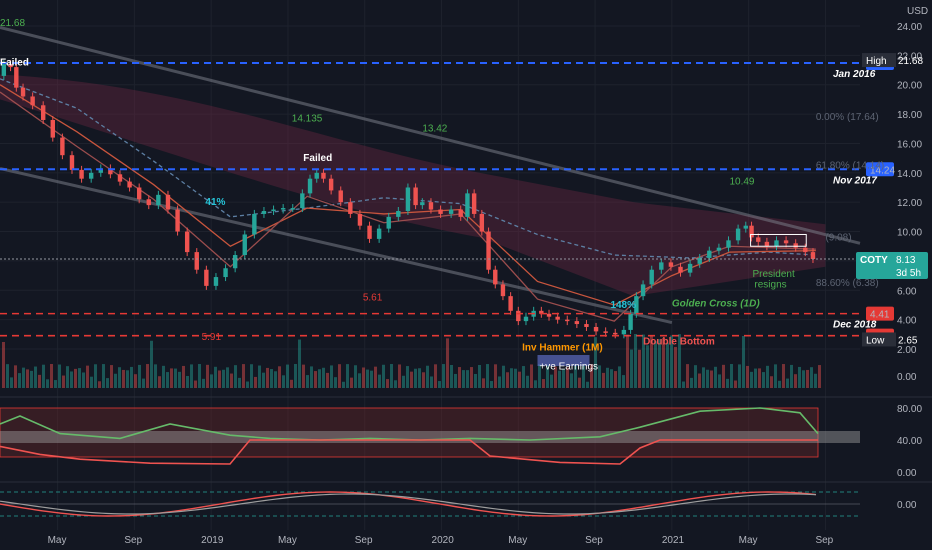  I want to click on level-badge, so click(880, 169).